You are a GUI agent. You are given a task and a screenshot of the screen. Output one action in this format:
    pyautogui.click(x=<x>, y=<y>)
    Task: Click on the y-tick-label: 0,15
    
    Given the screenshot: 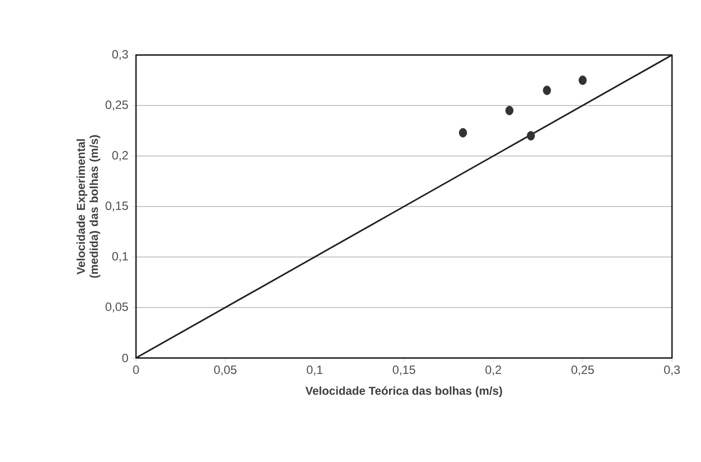 What is the action you would take?
    pyautogui.click(x=117, y=207)
    